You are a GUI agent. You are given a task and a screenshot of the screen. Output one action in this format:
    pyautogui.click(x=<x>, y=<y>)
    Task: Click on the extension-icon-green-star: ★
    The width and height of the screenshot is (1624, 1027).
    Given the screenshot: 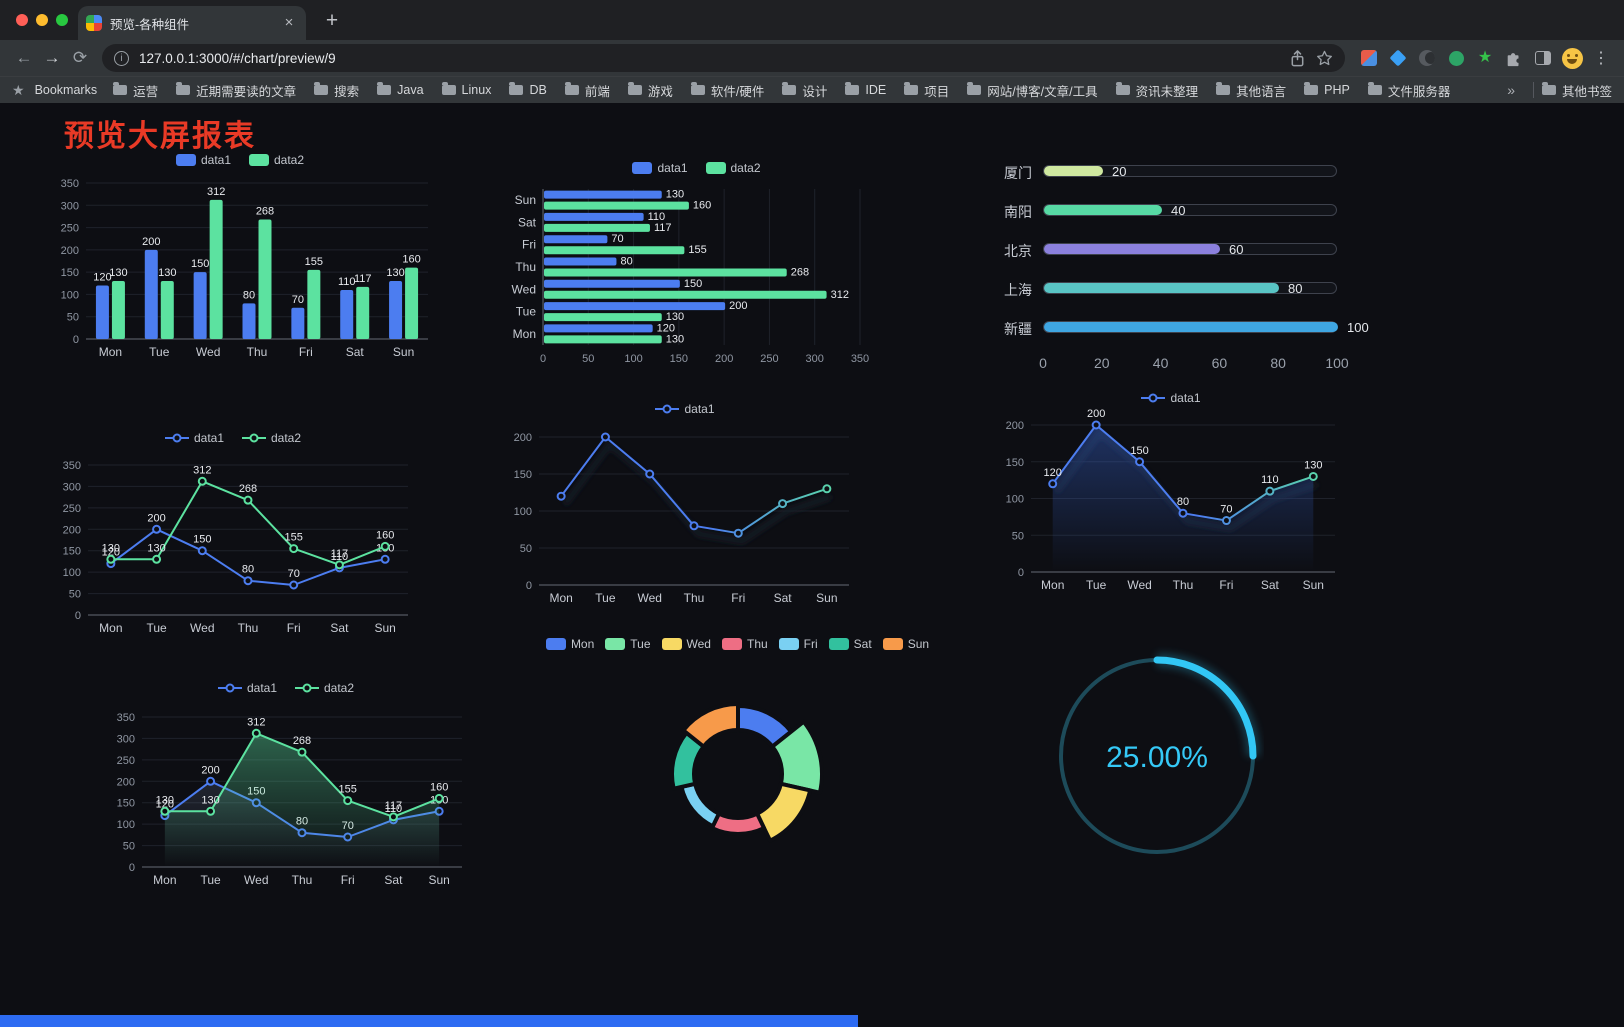 What is the action you would take?
    pyautogui.click(x=1485, y=57)
    